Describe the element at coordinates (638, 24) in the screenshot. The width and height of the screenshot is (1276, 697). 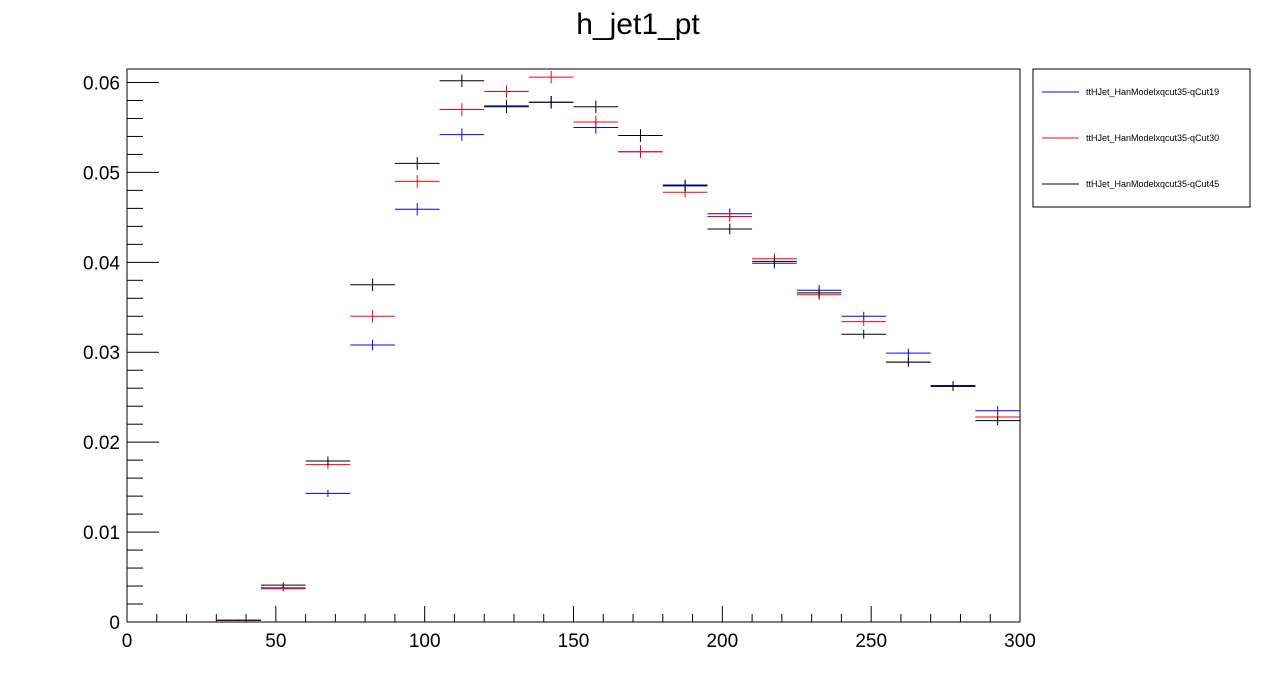
I see `chart-title: h_jet1_pt` at that location.